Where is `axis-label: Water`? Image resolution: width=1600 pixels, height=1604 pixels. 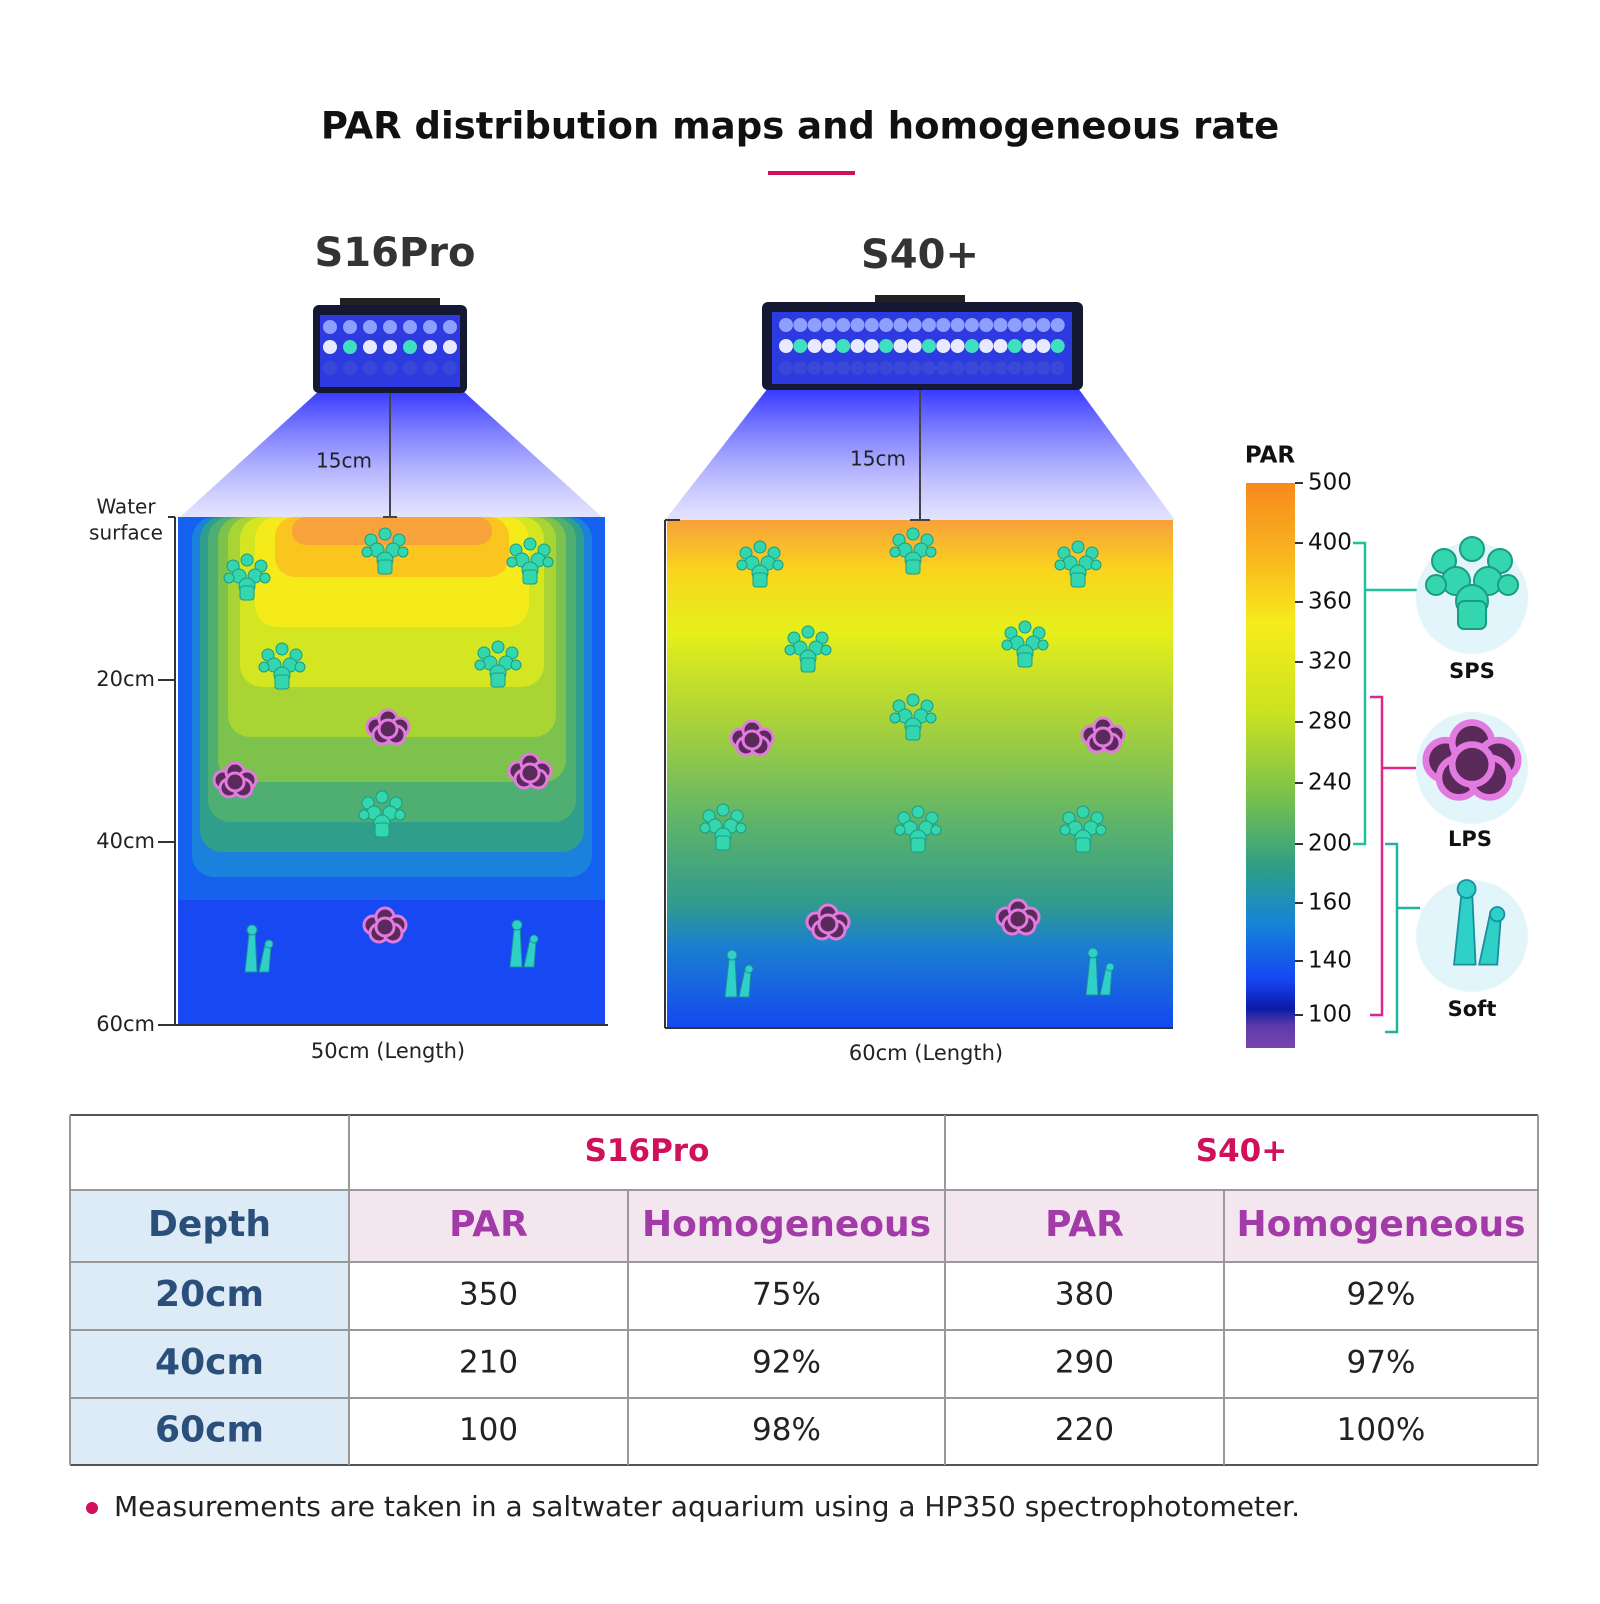
axis-label: Water is located at coordinates (126, 507).